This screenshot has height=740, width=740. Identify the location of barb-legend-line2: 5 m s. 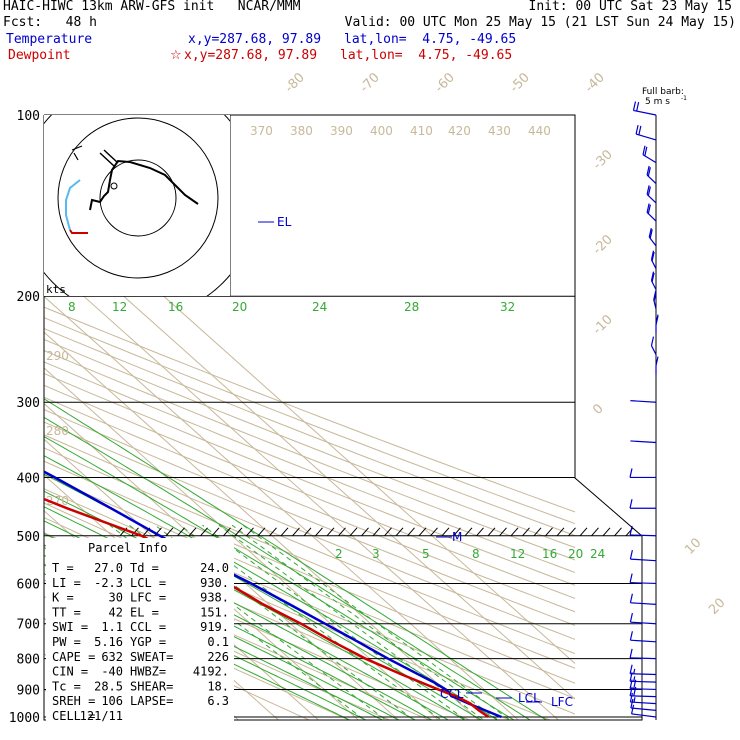
(657, 102).